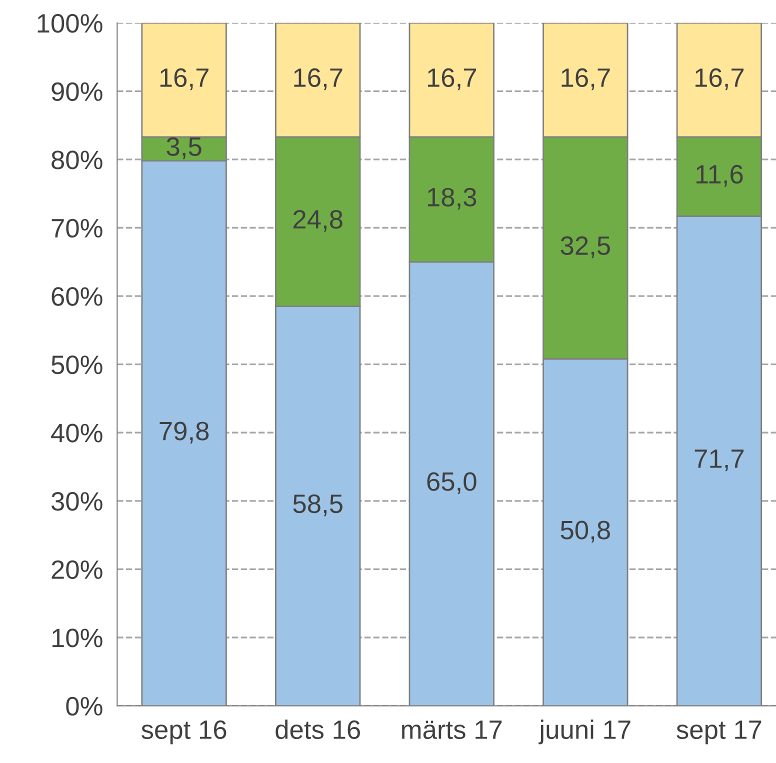  I want to click on data-label: 58,5, so click(317, 505).